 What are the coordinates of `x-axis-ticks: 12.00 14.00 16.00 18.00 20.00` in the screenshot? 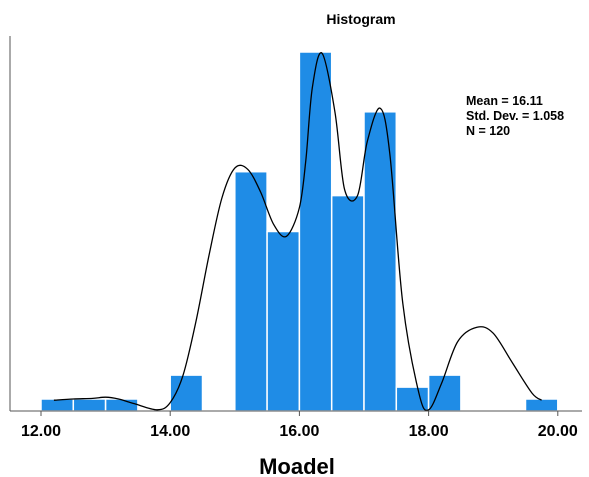 It's located at (299, 425).